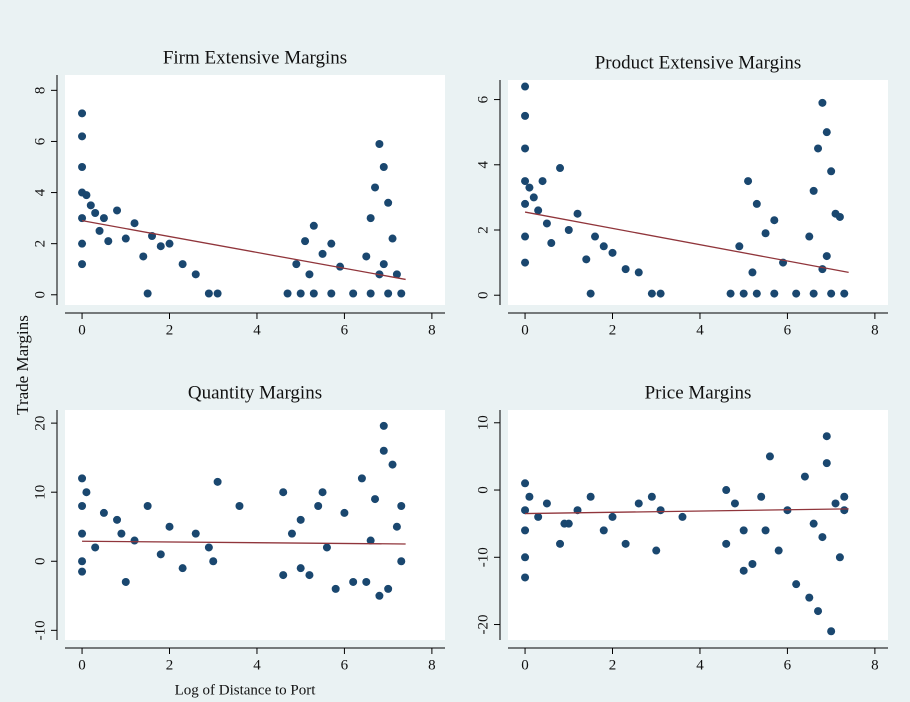 Image resolution: width=910 pixels, height=702 pixels. I want to click on y-axis-label: Trade Margins, so click(22, 365).